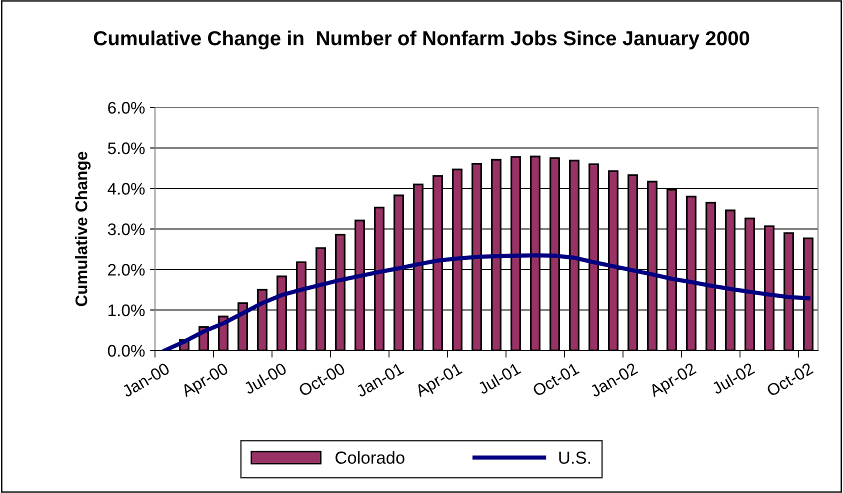 The height and width of the screenshot is (493, 843). What do you see at coordinates (126, 188) in the screenshot?
I see `y-tick-label: 4.0%` at bounding box center [126, 188].